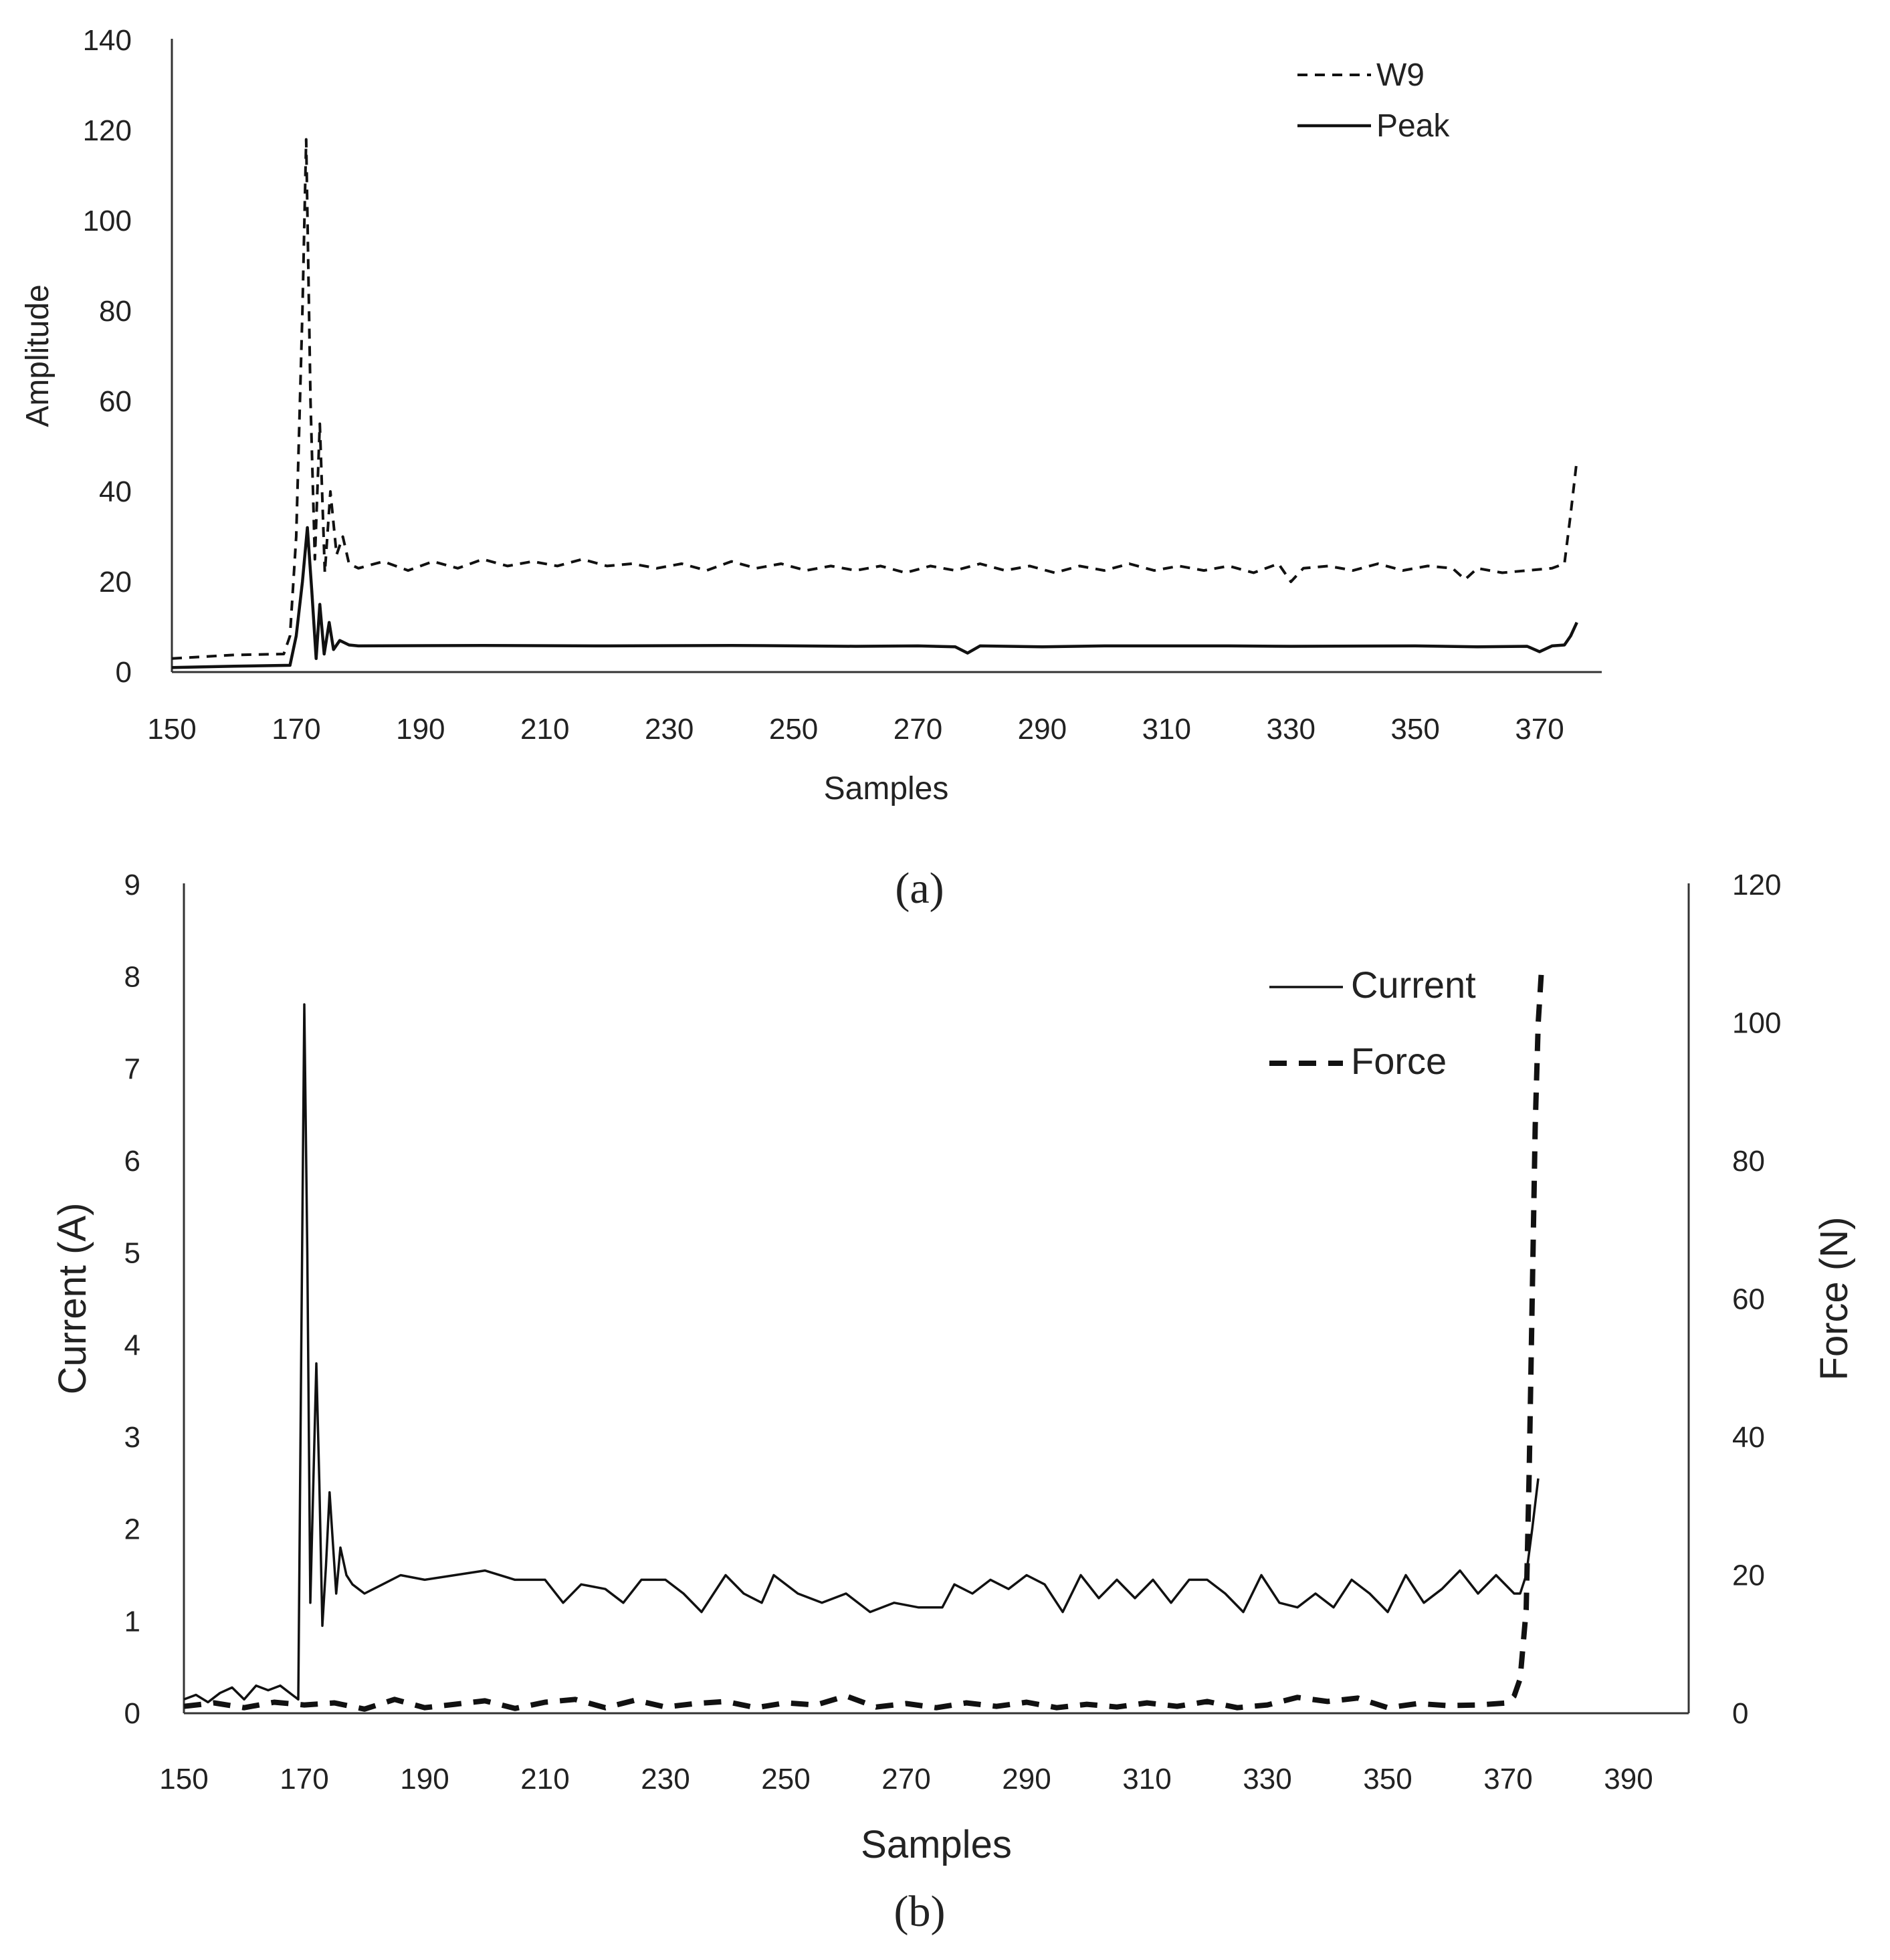 This screenshot has height=1960, width=1890. What do you see at coordinates (1399, 1061) in the screenshot?
I see `legend-label-force: Force` at bounding box center [1399, 1061].